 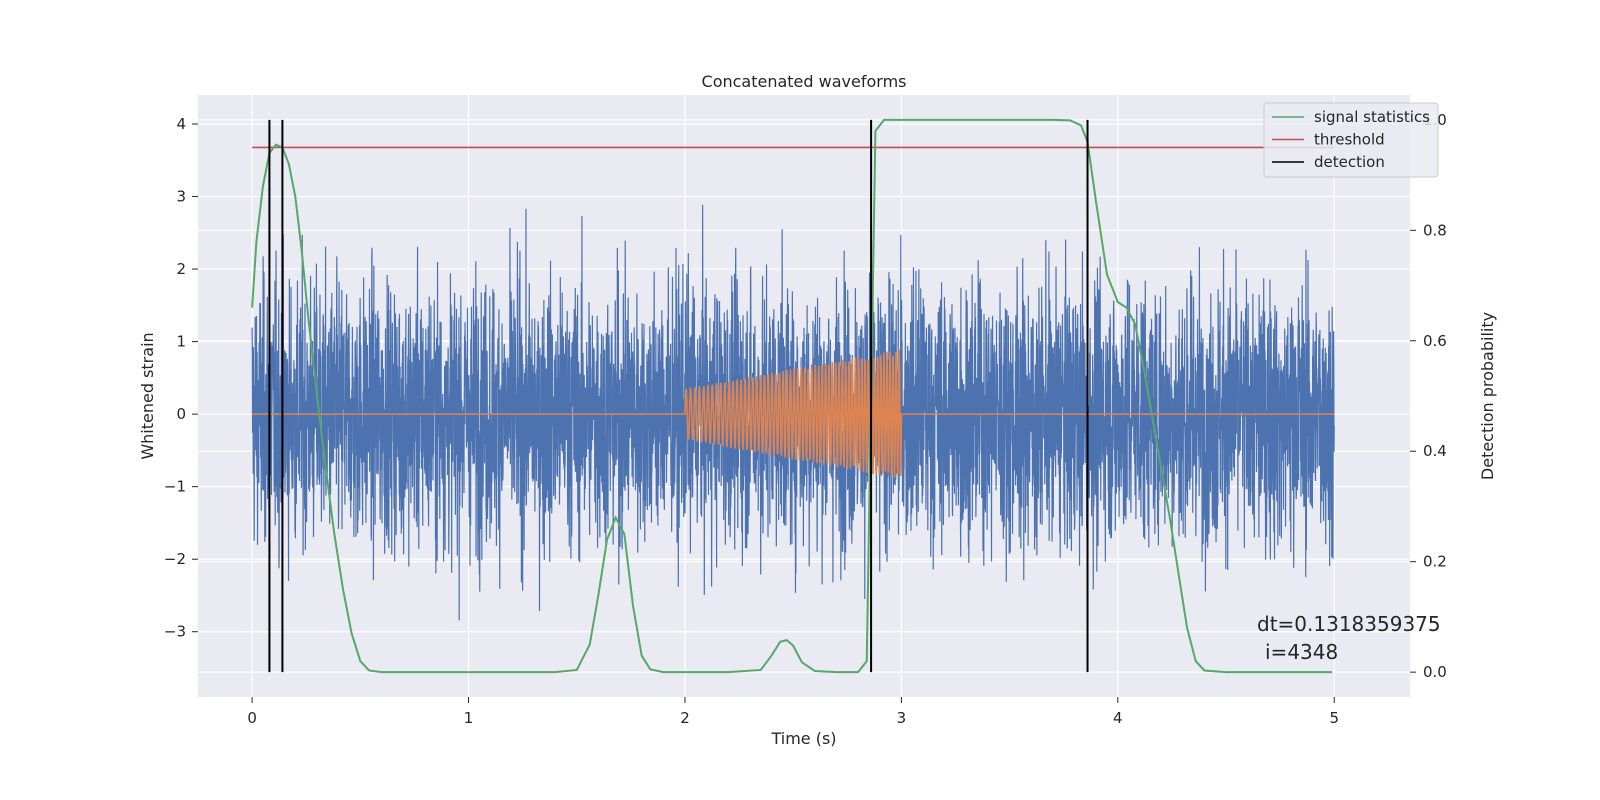 I want to click on x-tick-label: 0, so click(x=252, y=718).